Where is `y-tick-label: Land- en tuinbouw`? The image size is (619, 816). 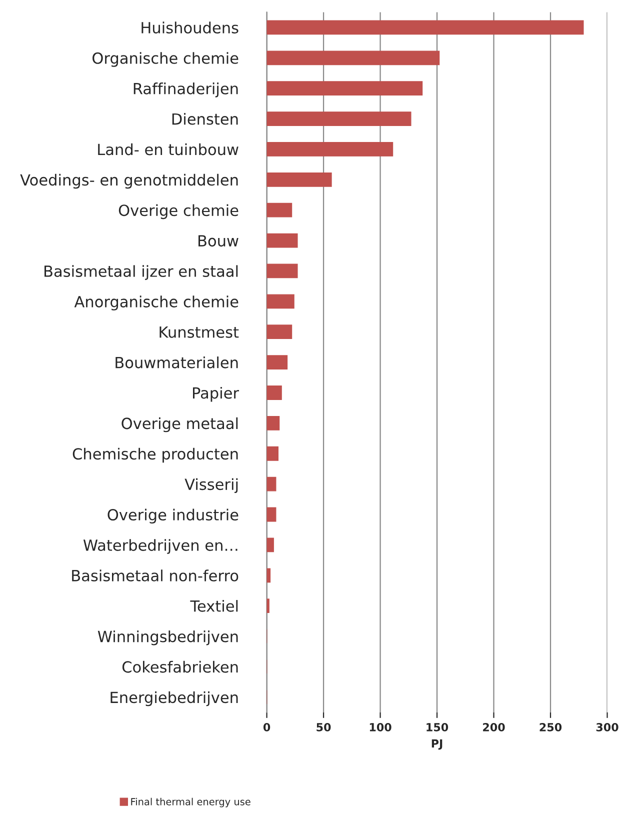 y-tick-label: Land- en tuinbouw is located at coordinates (168, 149).